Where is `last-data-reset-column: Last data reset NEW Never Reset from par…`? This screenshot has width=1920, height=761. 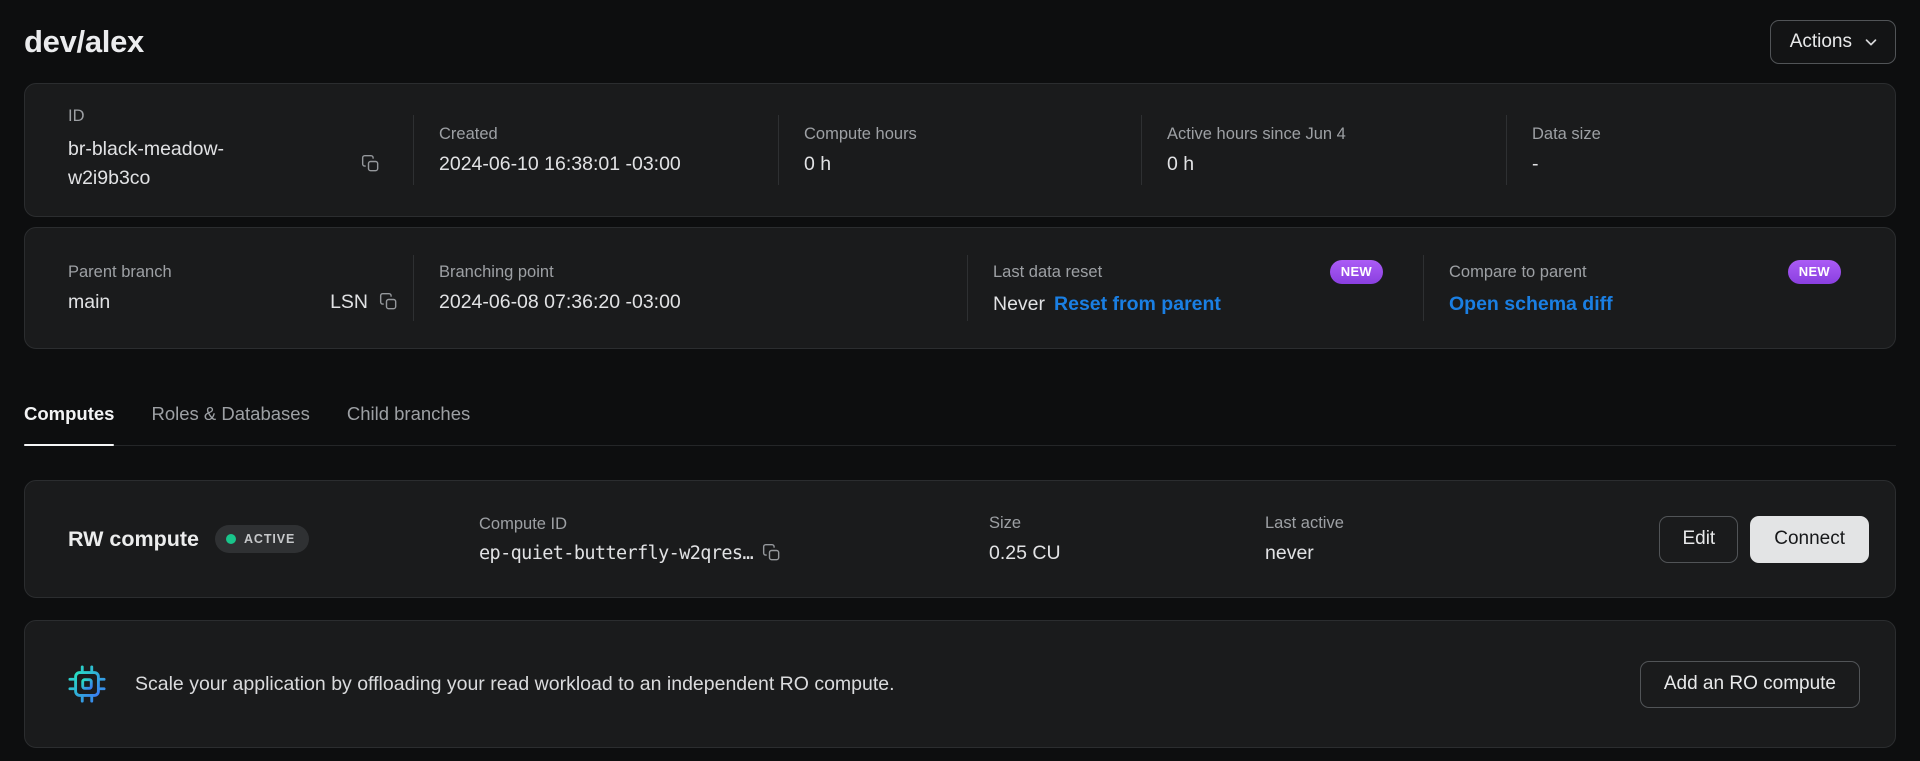
last-data-reset-column: Last data reset NEW Never Reset from par… is located at coordinates (1195, 288).